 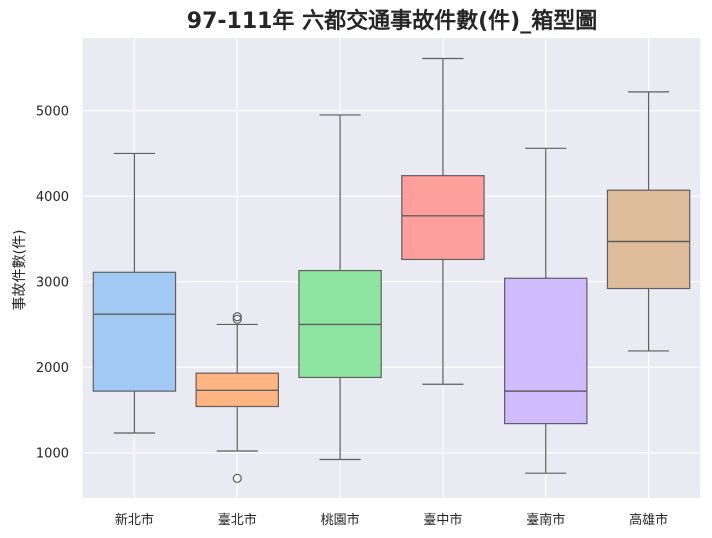 What do you see at coordinates (340, 520) in the screenshot?
I see `x-tick-label: 桃園市` at bounding box center [340, 520].